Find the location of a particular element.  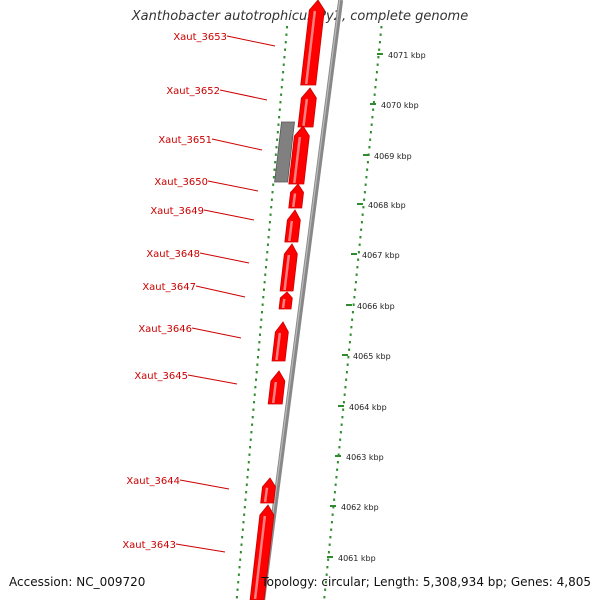

scale-tick-label: 4071 kbp is located at coordinates (407, 55).